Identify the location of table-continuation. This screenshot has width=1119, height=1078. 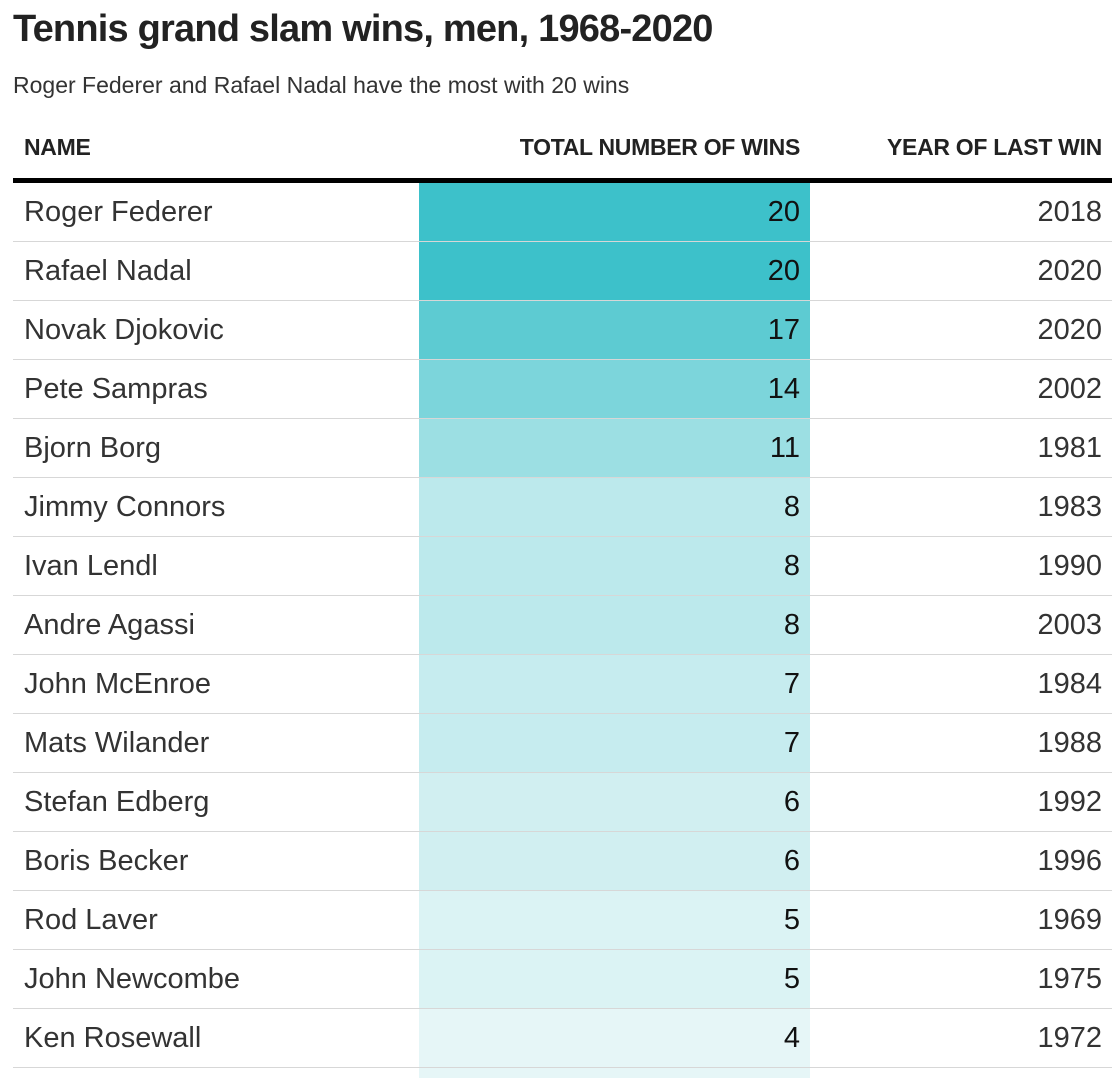
(562, 1073).